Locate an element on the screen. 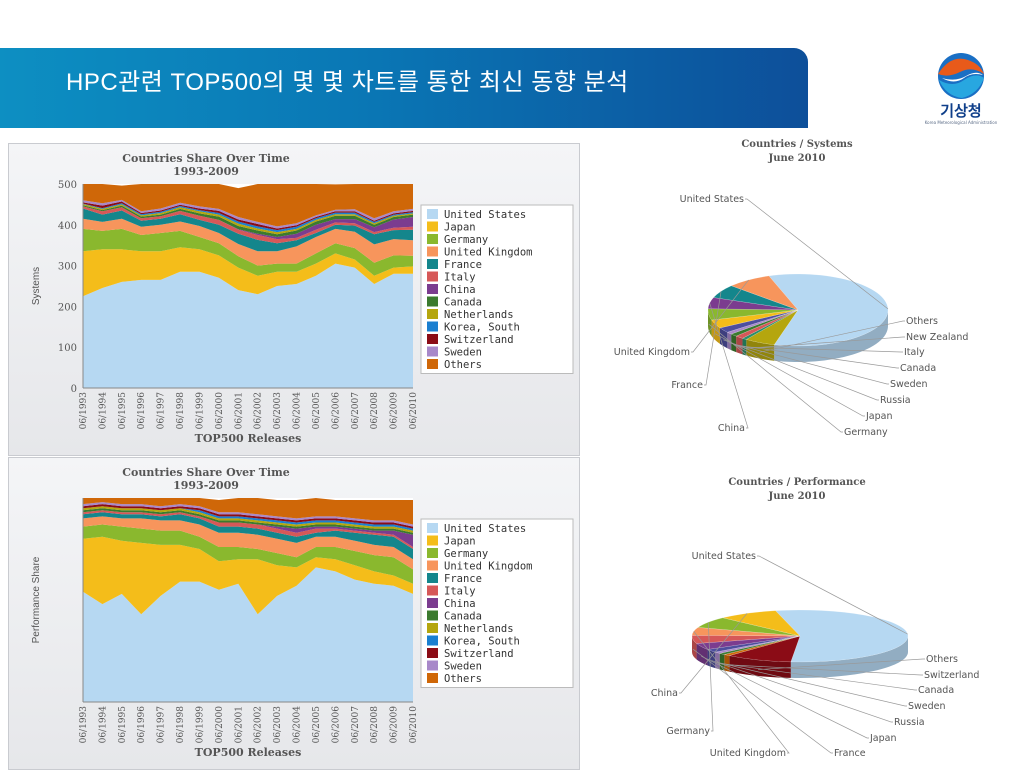 The height and width of the screenshot is (773, 1024). pie-label: China is located at coordinates (664, 693).